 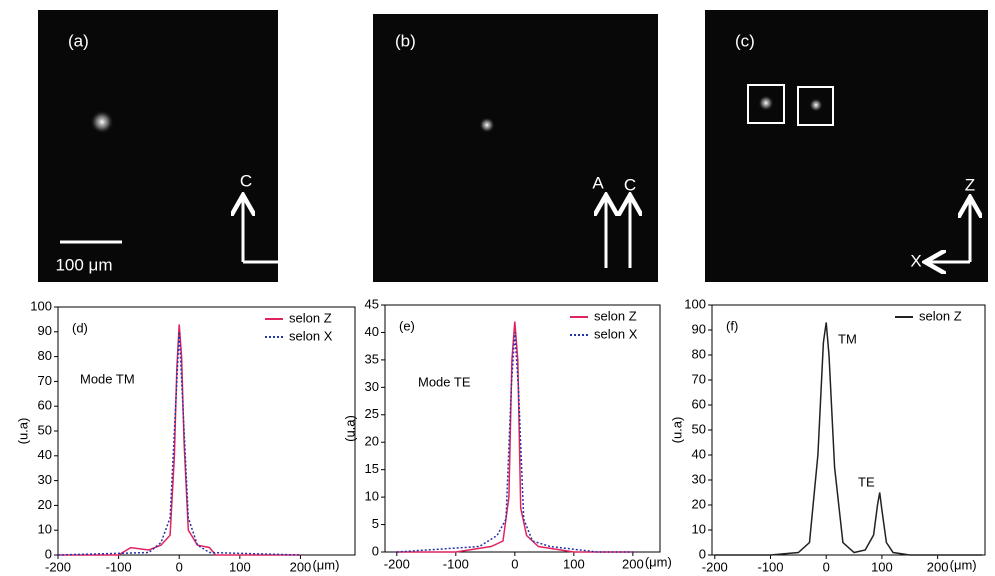 I want to click on annotation: TE, so click(x=866, y=481).